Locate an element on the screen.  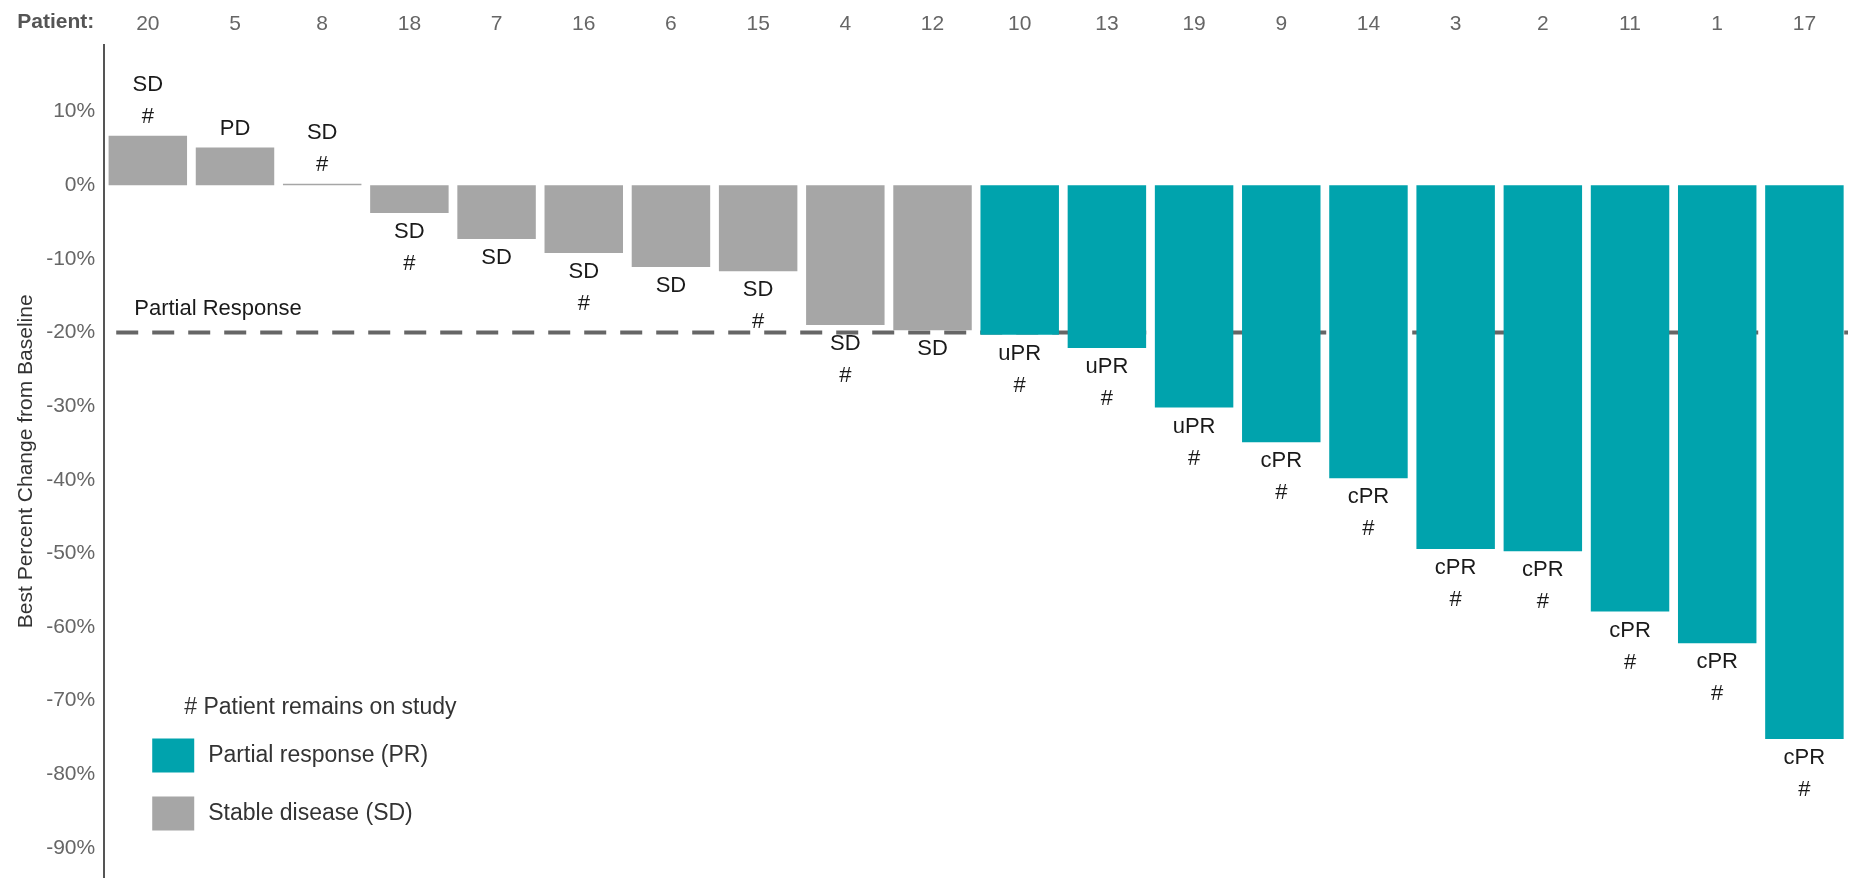
y-tick-label: -70% is located at coordinates (71, 699).